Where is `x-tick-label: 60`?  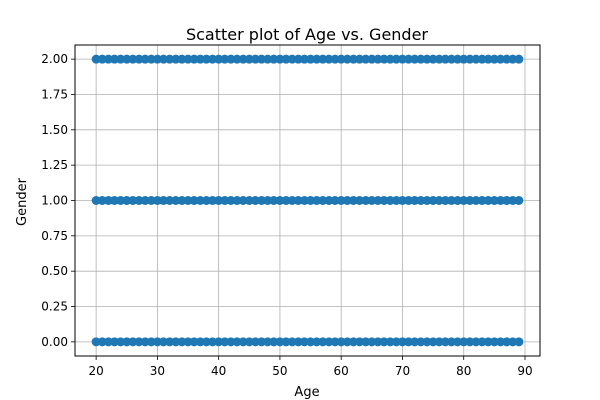
x-tick-label: 60 is located at coordinates (341, 371).